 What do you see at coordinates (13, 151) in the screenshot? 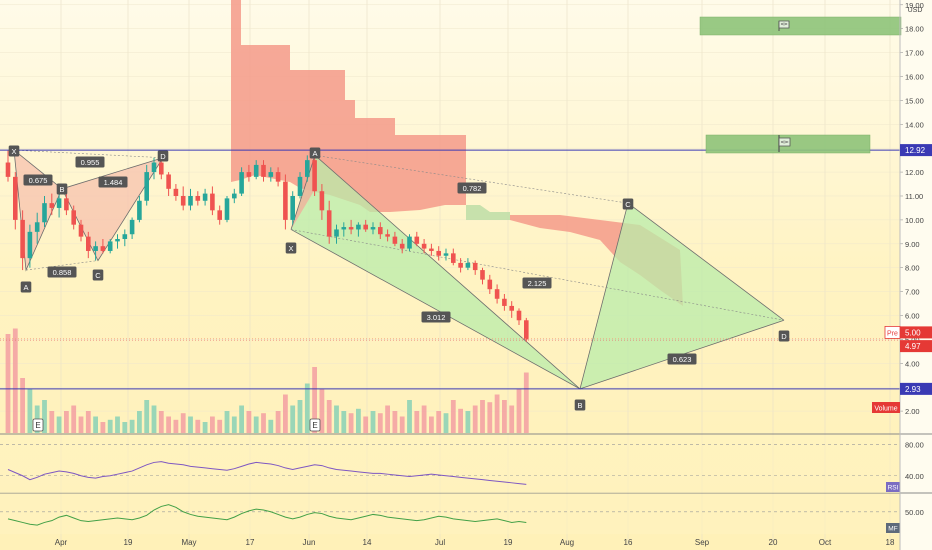
I see `svg-text: X` at bounding box center [13, 151].